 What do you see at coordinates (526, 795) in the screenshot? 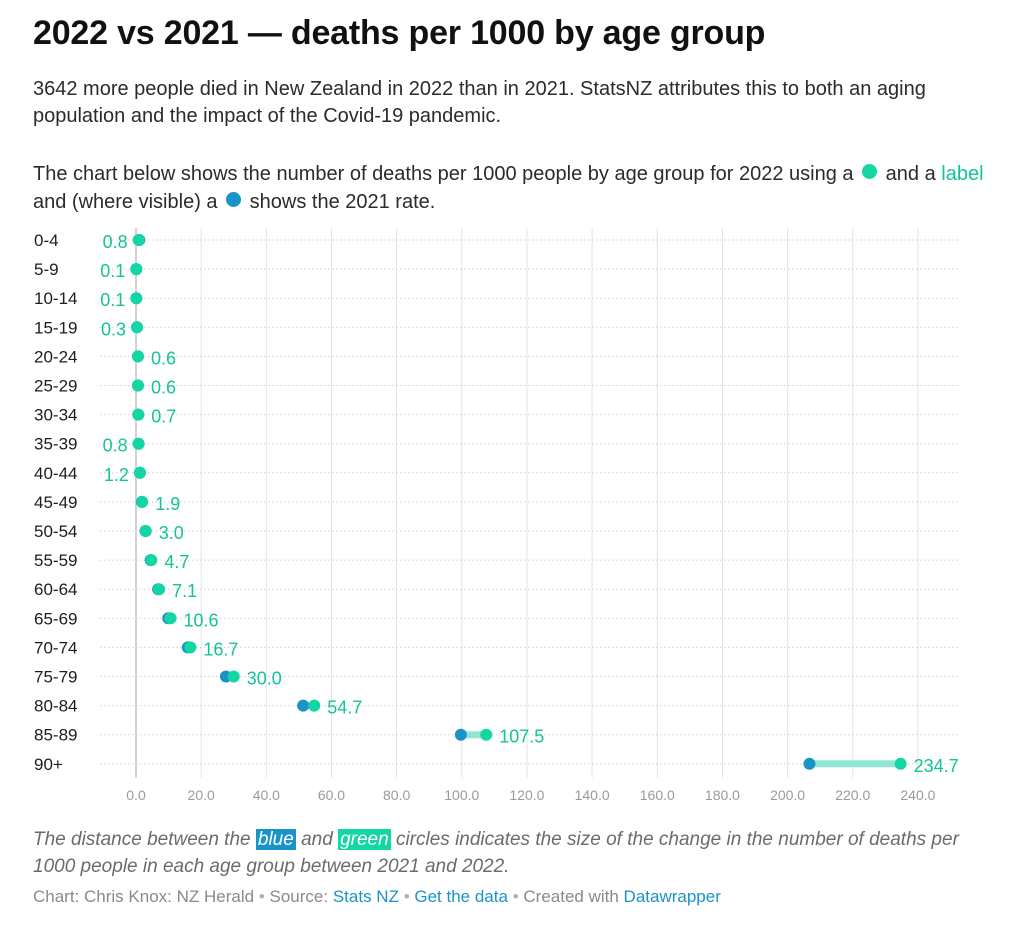
I see `x-tick-label: 120.0` at bounding box center [526, 795].